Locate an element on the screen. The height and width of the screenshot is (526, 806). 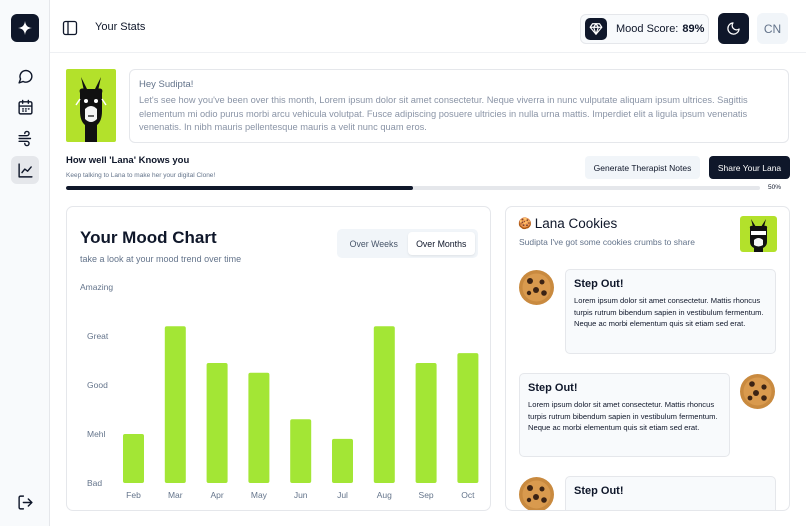
logout-icon is located at coordinates (25, 502).